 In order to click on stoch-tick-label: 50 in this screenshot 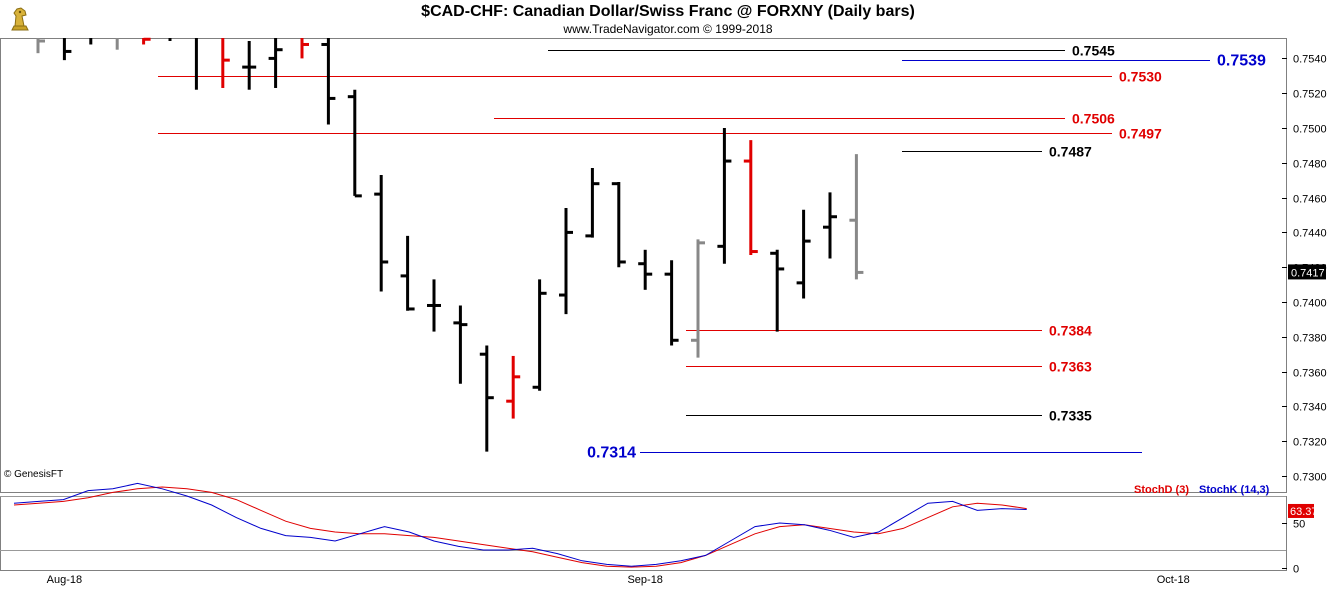, I will do `click(1299, 525)`.